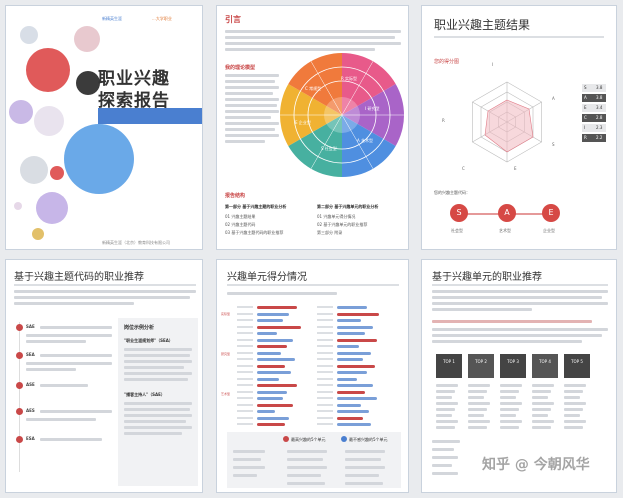 This screenshot has width=623, height=498. What do you see at coordinates (30, 326) in the screenshot?
I see `code-entry: SAE` at bounding box center [30, 326].